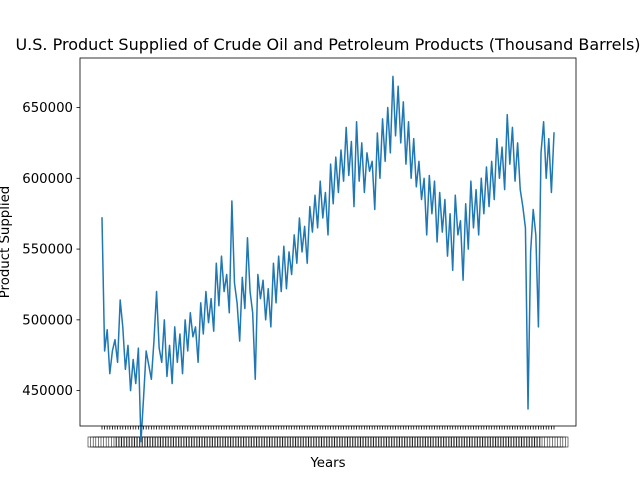 This screenshot has width=640, height=480. I want to click on y-axis-label: Product Supplied, so click(6, 242).